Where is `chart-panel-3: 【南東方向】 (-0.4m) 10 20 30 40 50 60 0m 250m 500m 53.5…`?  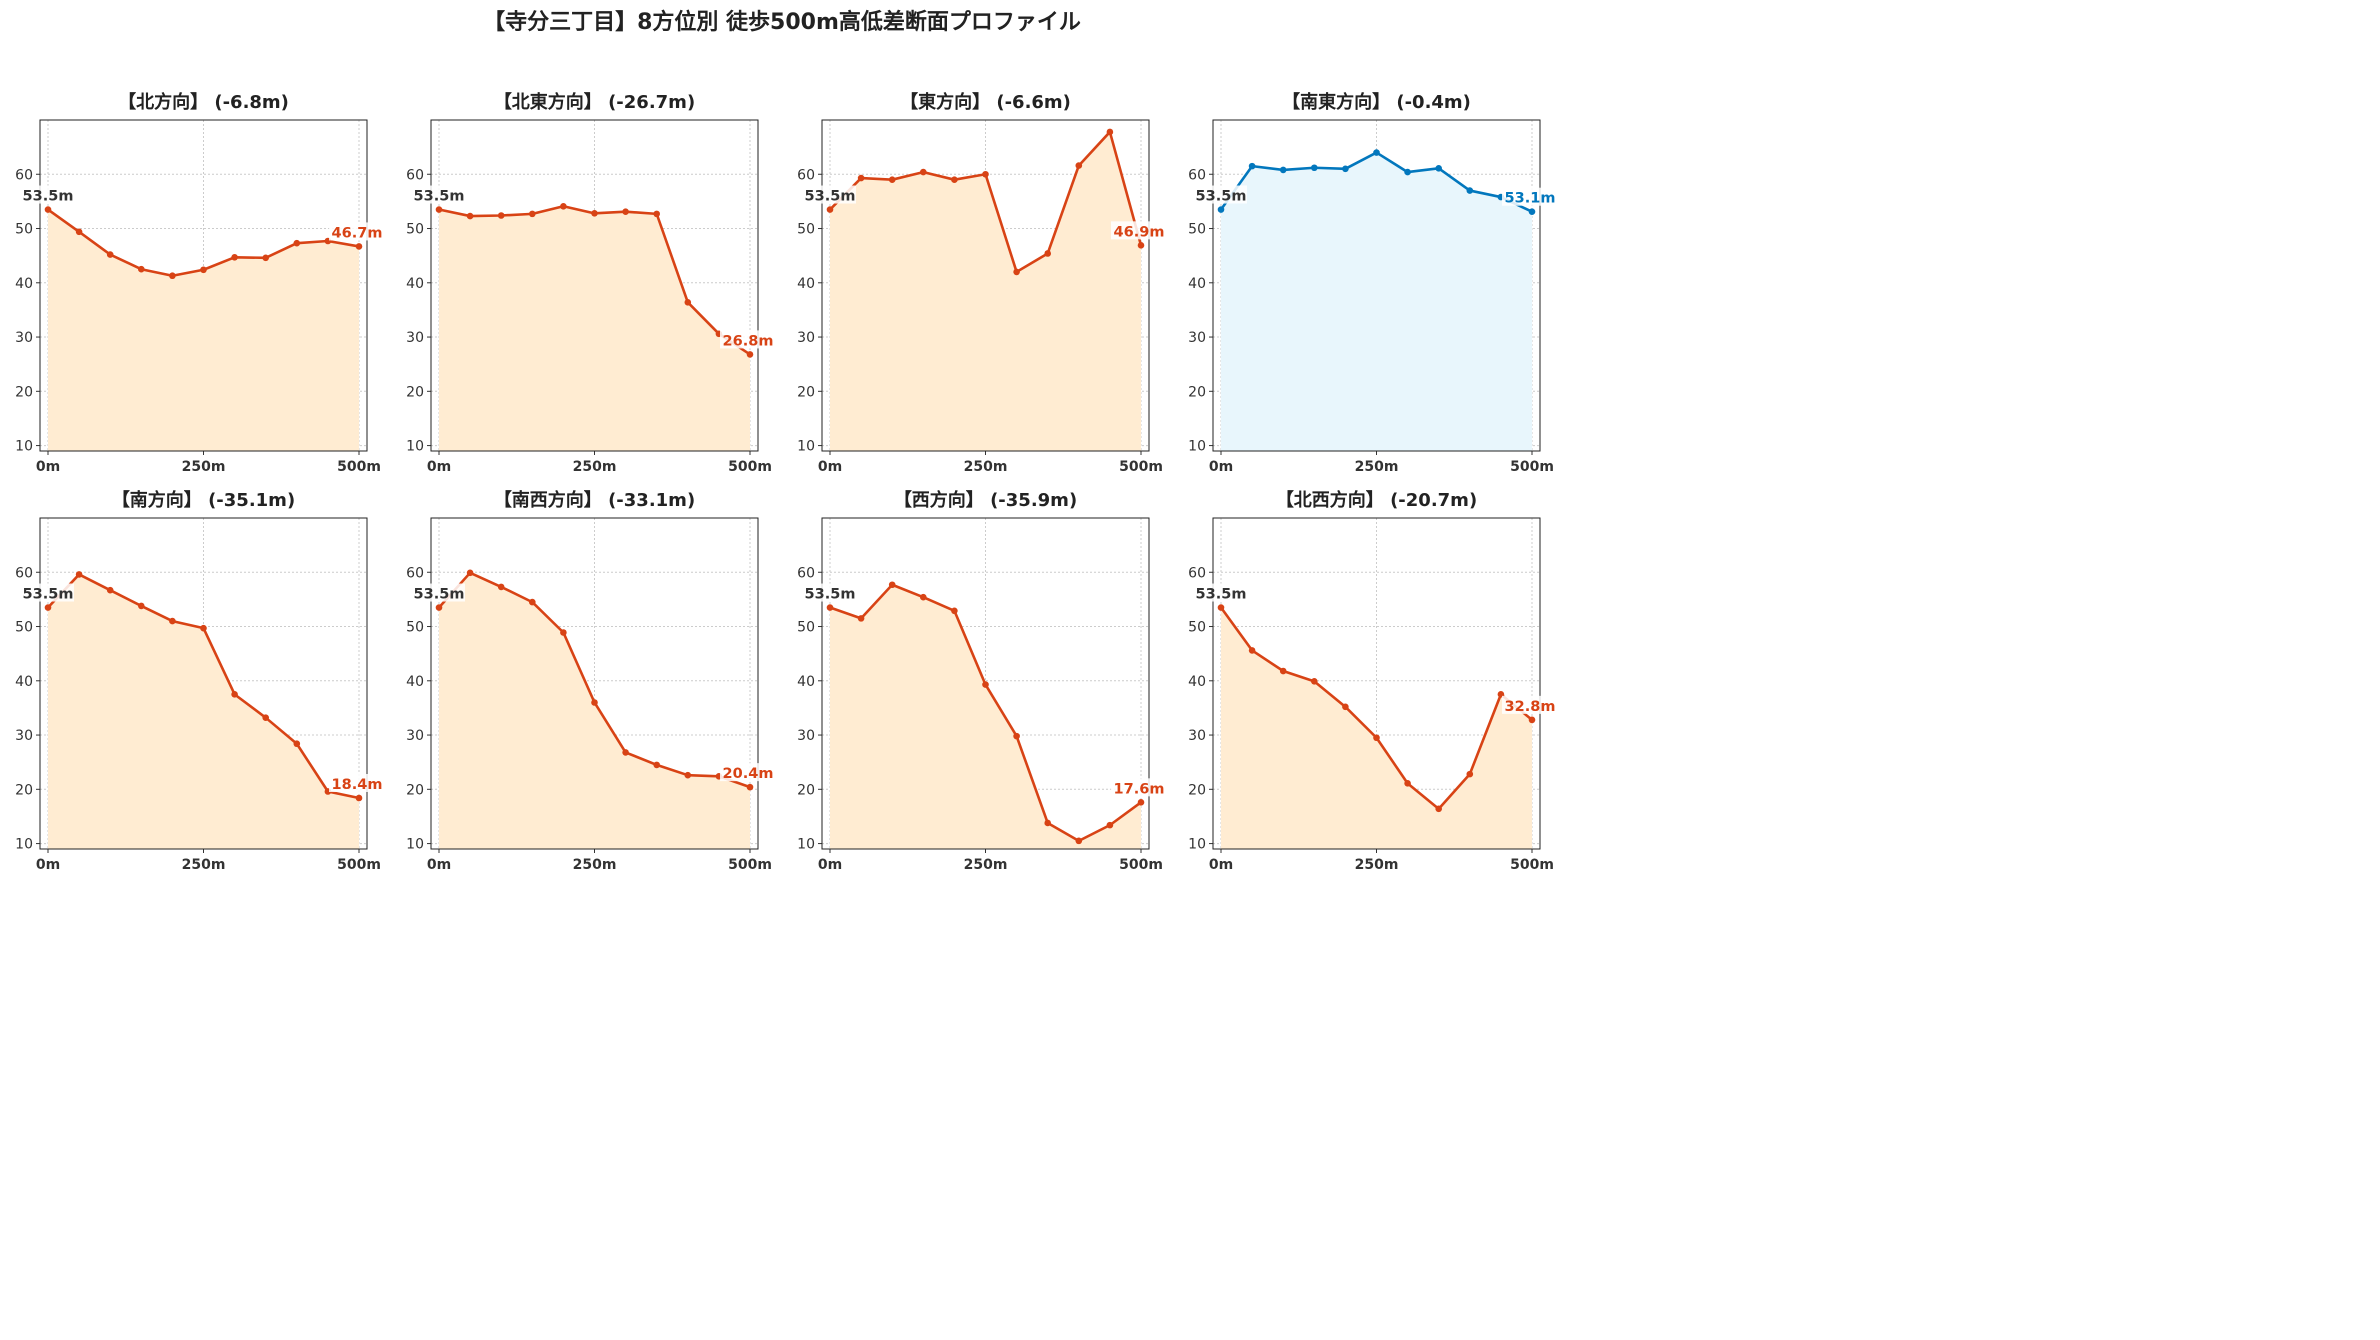
chart-panel-3: 【南東方向】 (-0.4m) 10 20 30 40 50 60 0m 250m 500m 53.5… is located at coordinates (1372, 283).